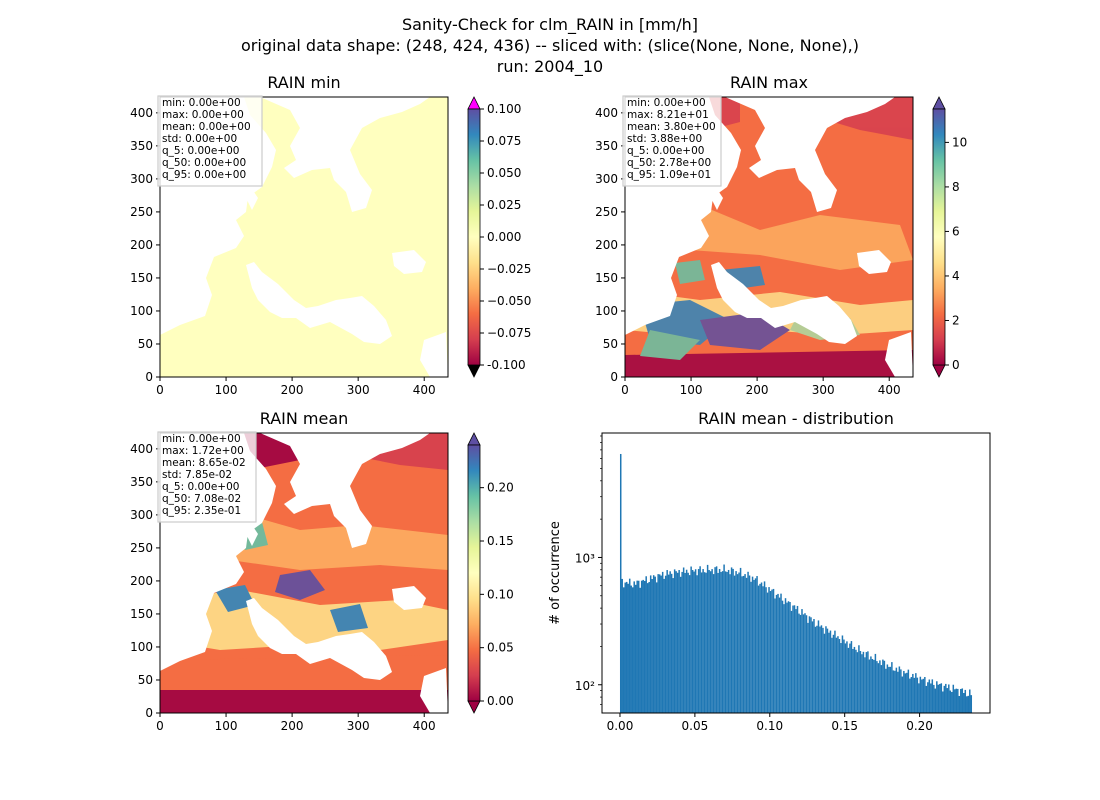  What do you see at coordinates (509, 269) in the screenshot?
I see `colorbar-tick-label: −0.025` at bounding box center [509, 269].